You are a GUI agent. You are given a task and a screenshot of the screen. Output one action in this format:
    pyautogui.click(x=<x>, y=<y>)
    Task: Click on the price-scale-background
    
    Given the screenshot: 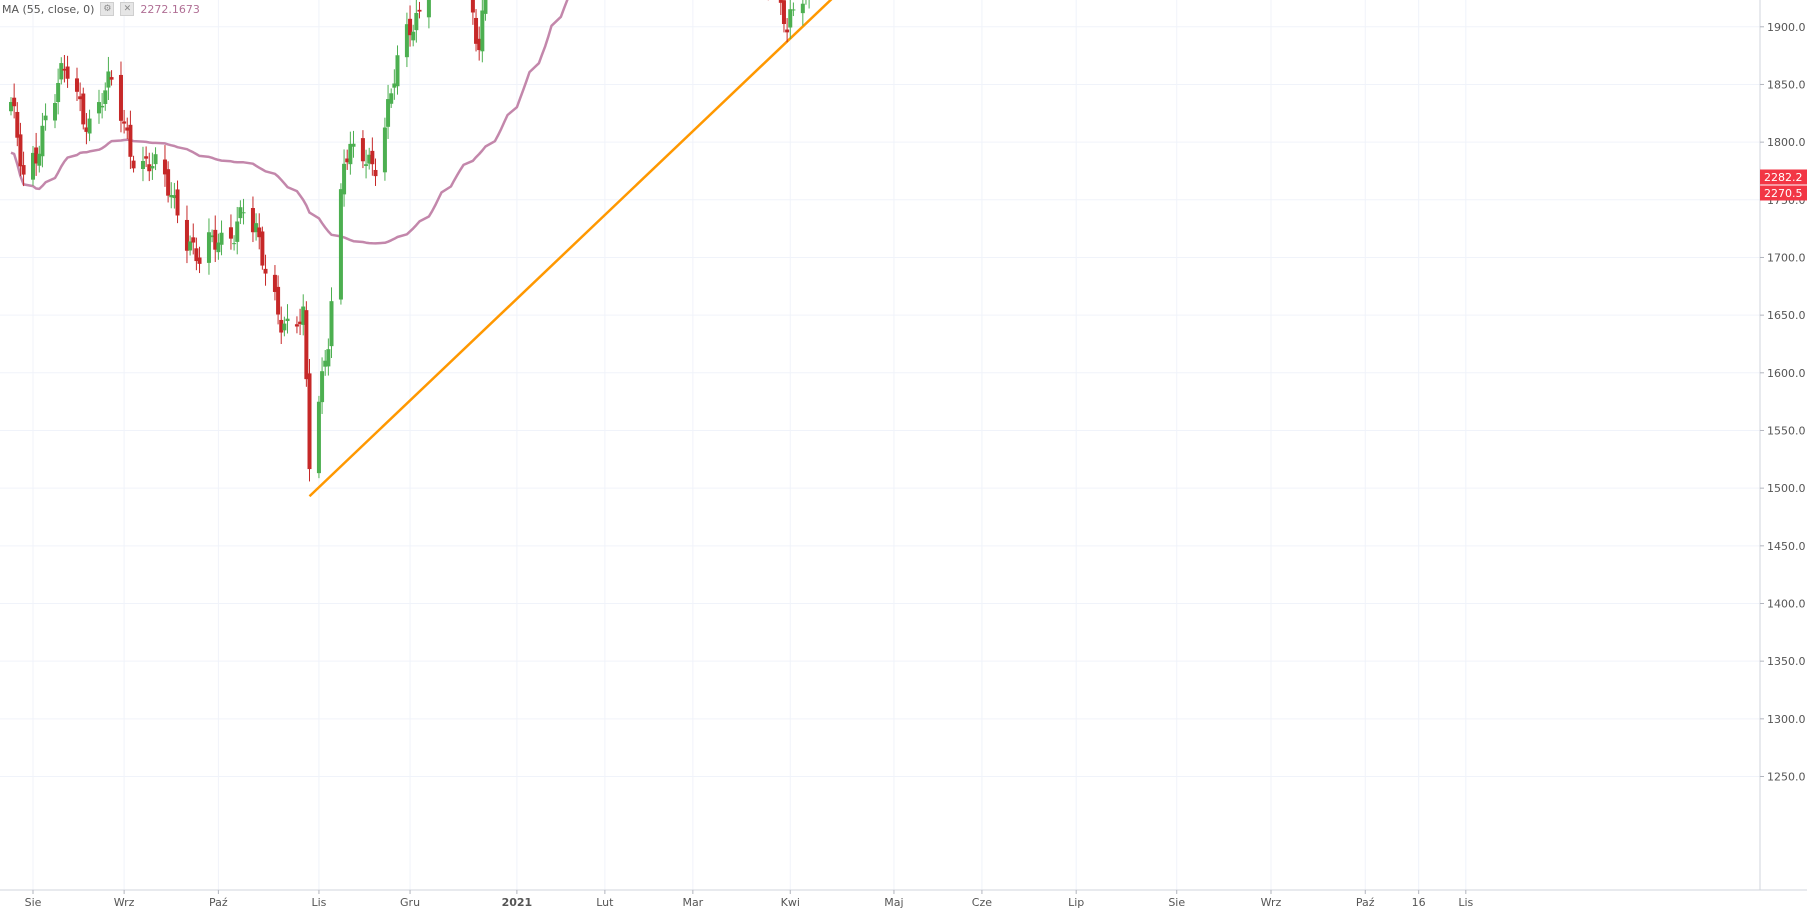 What is the action you would take?
    pyautogui.click(x=1783, y=445)
    